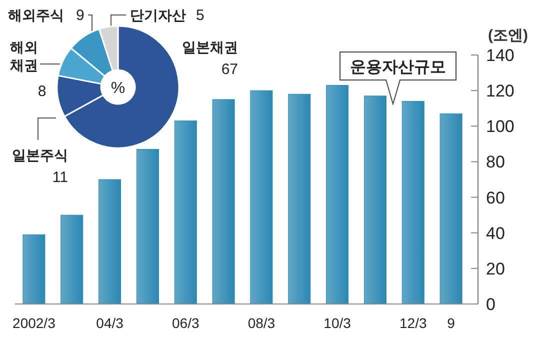  What do you see at coordinates (229, 69) in the screenshot?
I see `data-label: 67` at bounding box center [229, 69].